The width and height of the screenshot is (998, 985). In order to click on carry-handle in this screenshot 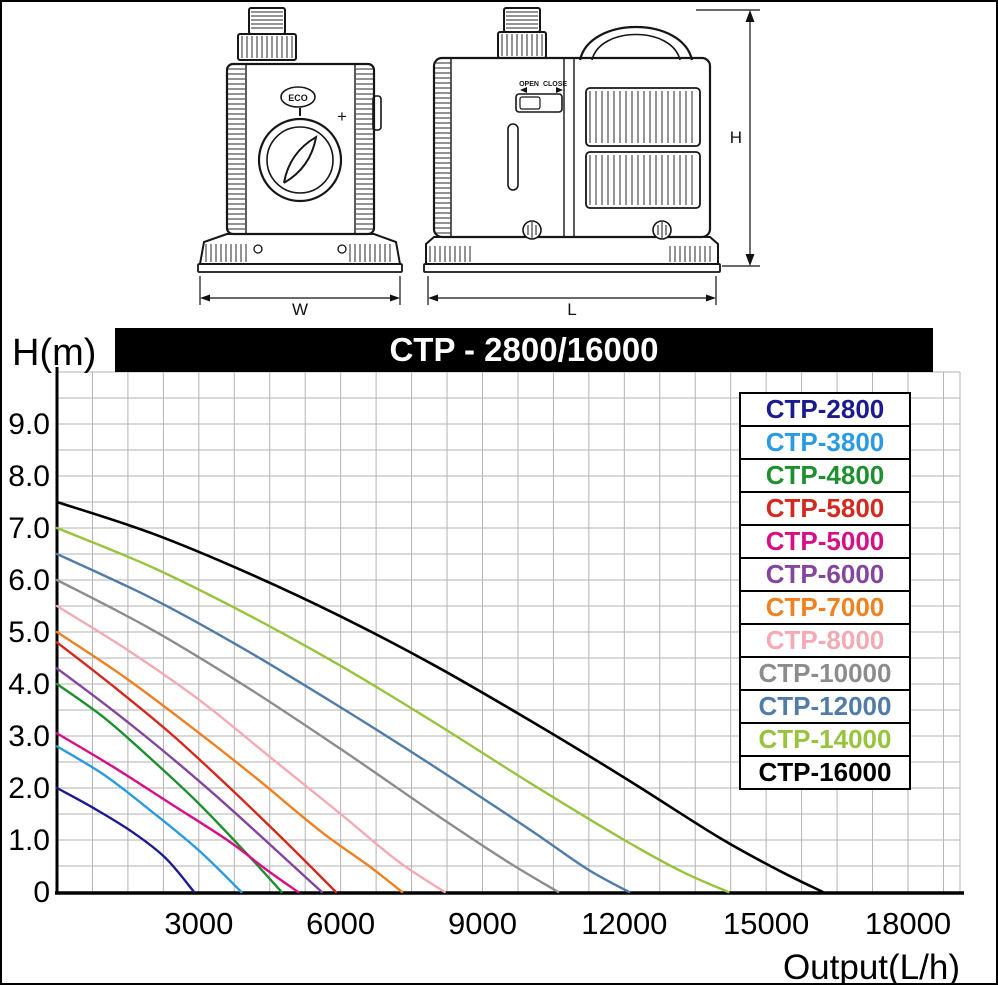, I will do `click(636, 43)`.